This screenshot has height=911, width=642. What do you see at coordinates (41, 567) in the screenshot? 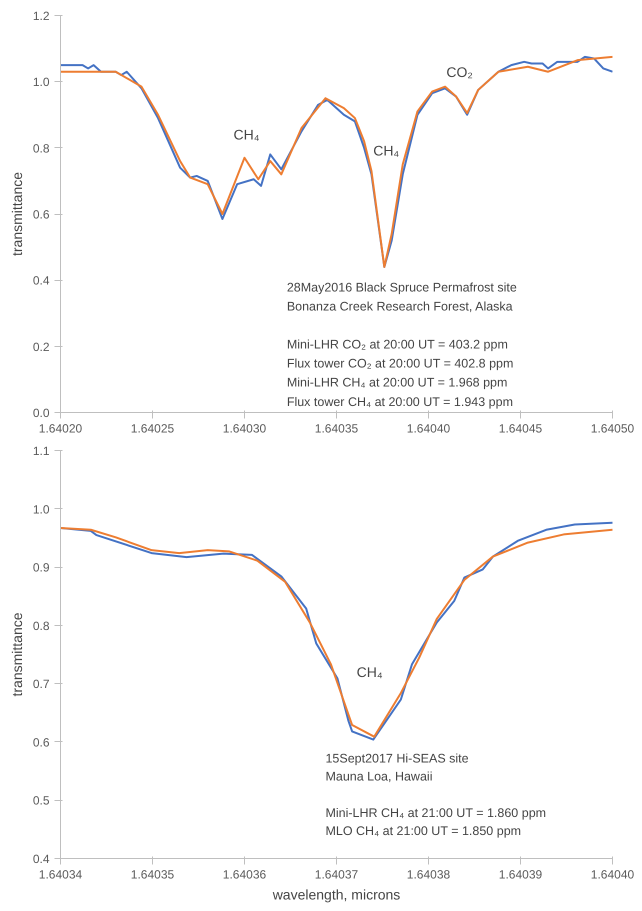
I see `y-tick-label: 0.9` at bounding box center [41, 567].